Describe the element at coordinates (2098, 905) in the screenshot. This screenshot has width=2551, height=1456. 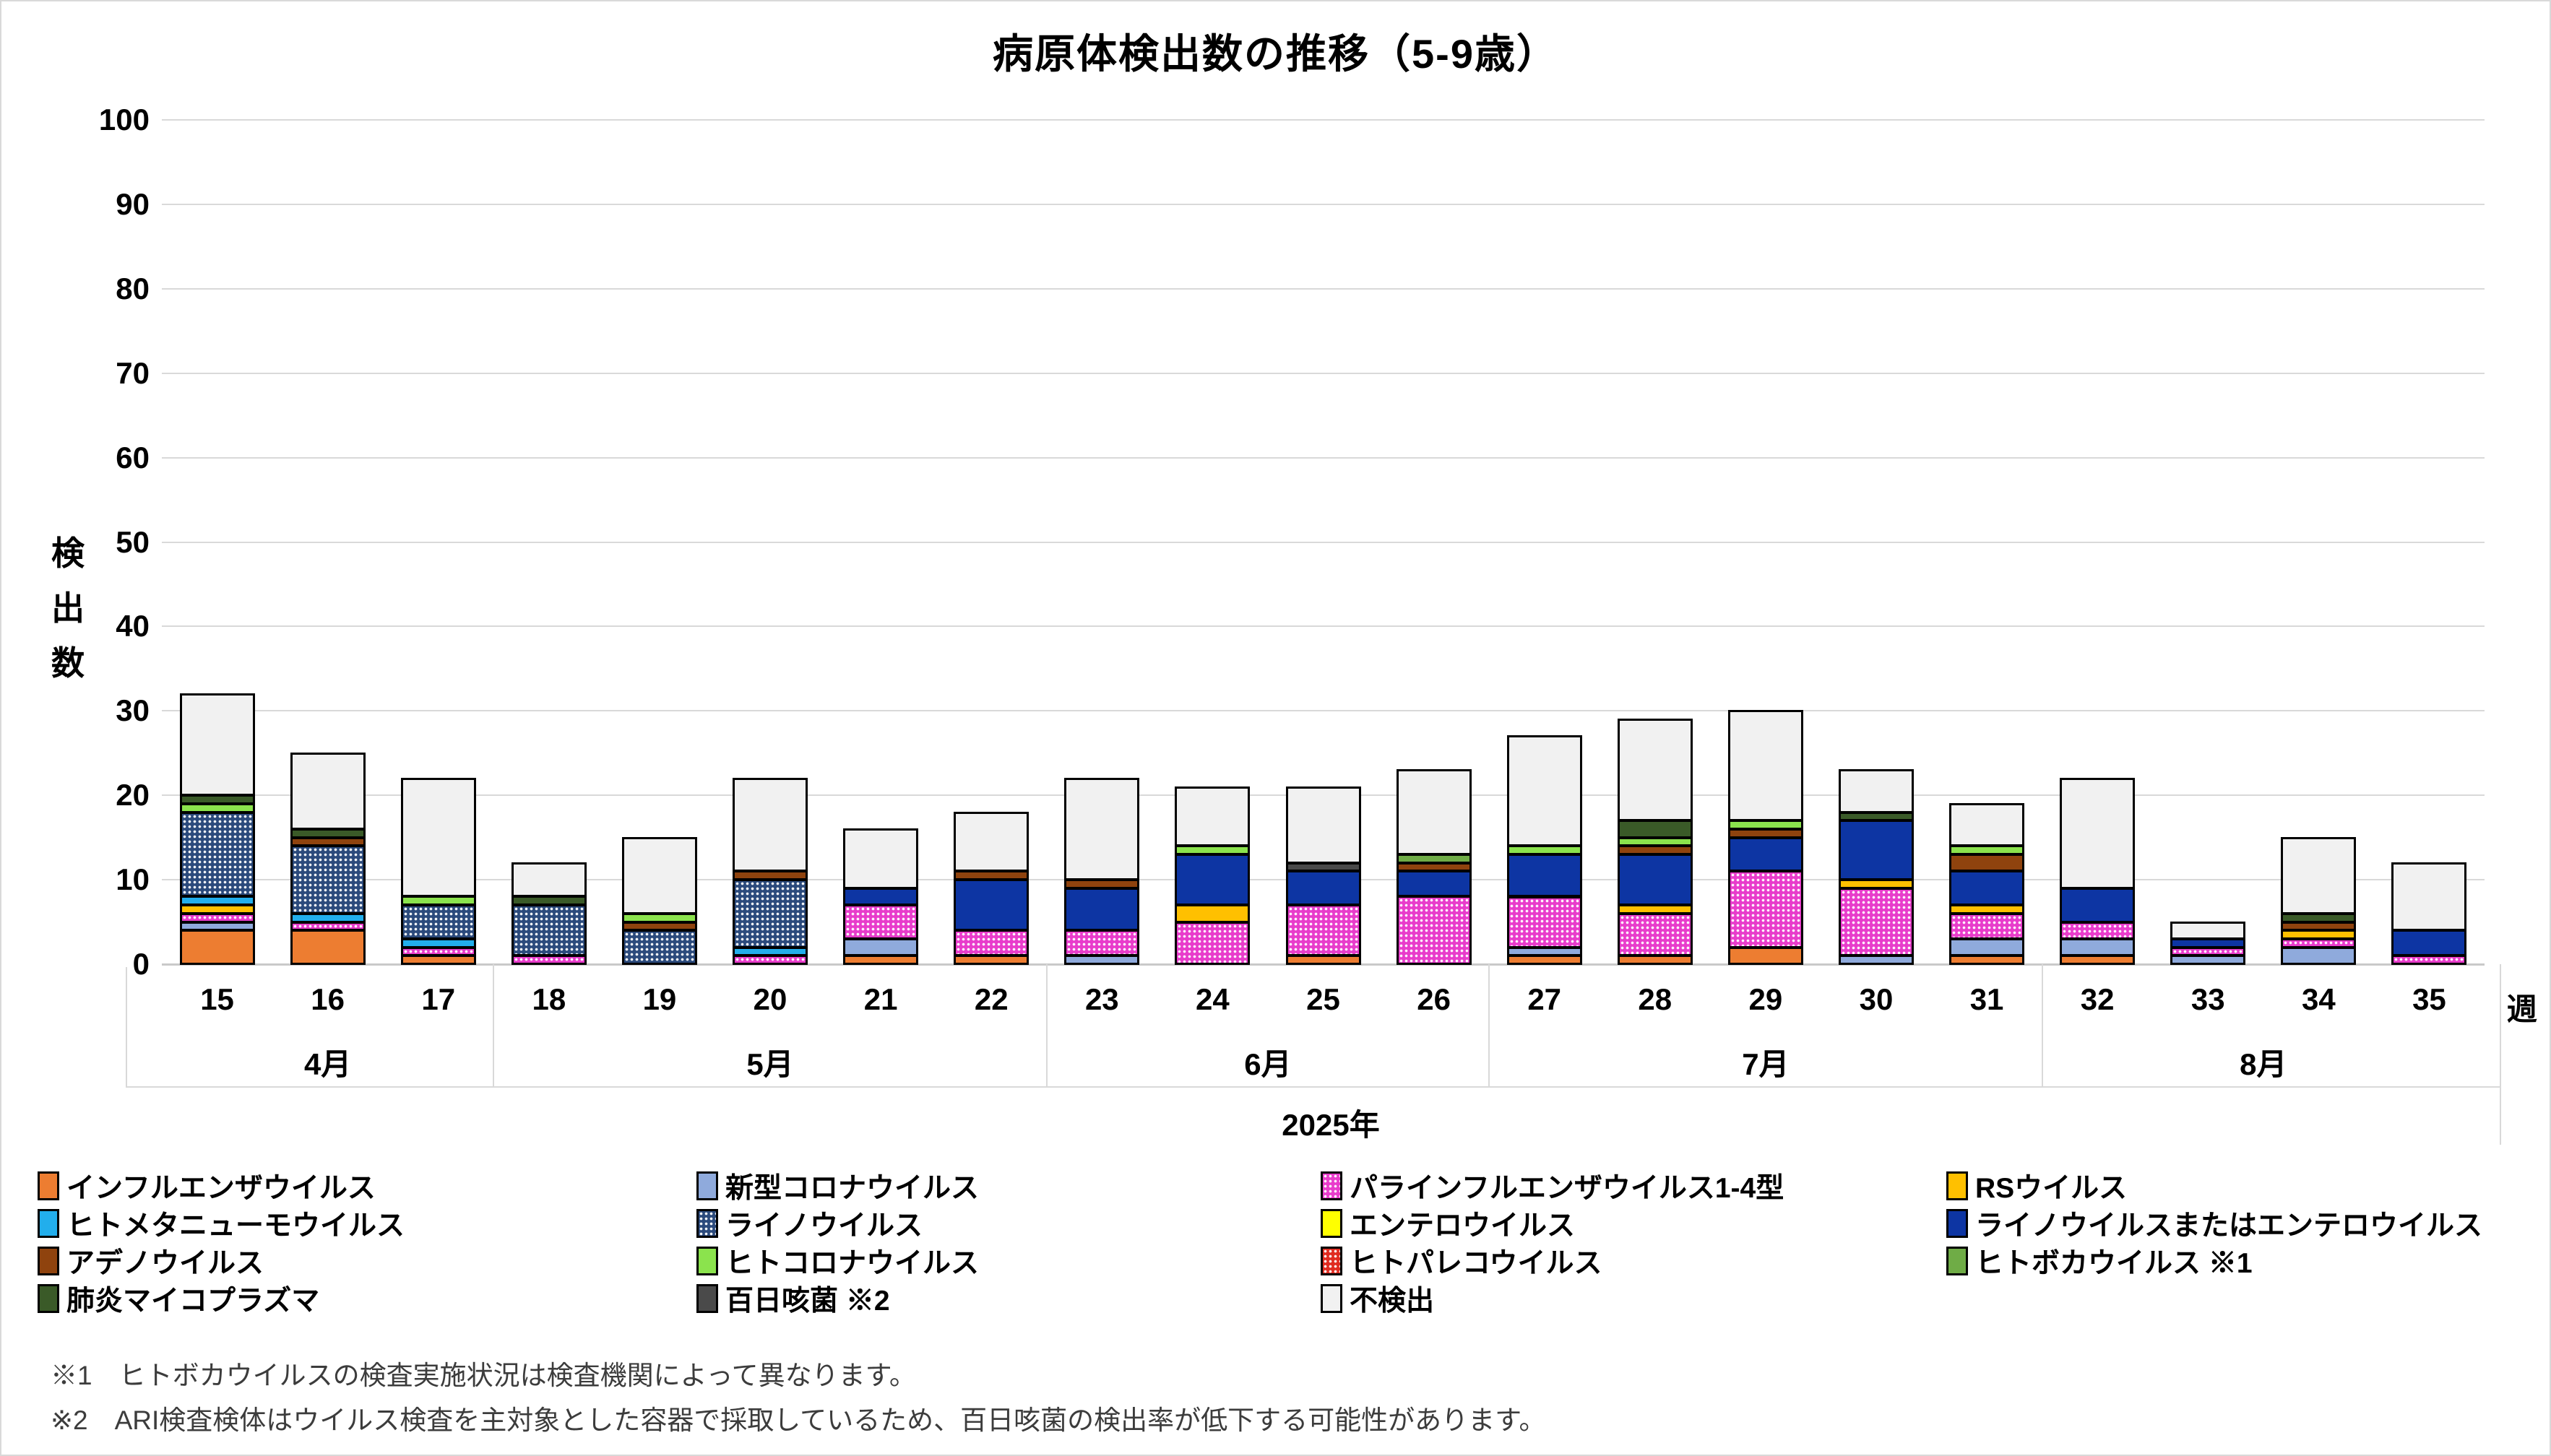
I see `bar-segment-week32-rhino_entero` at that location.